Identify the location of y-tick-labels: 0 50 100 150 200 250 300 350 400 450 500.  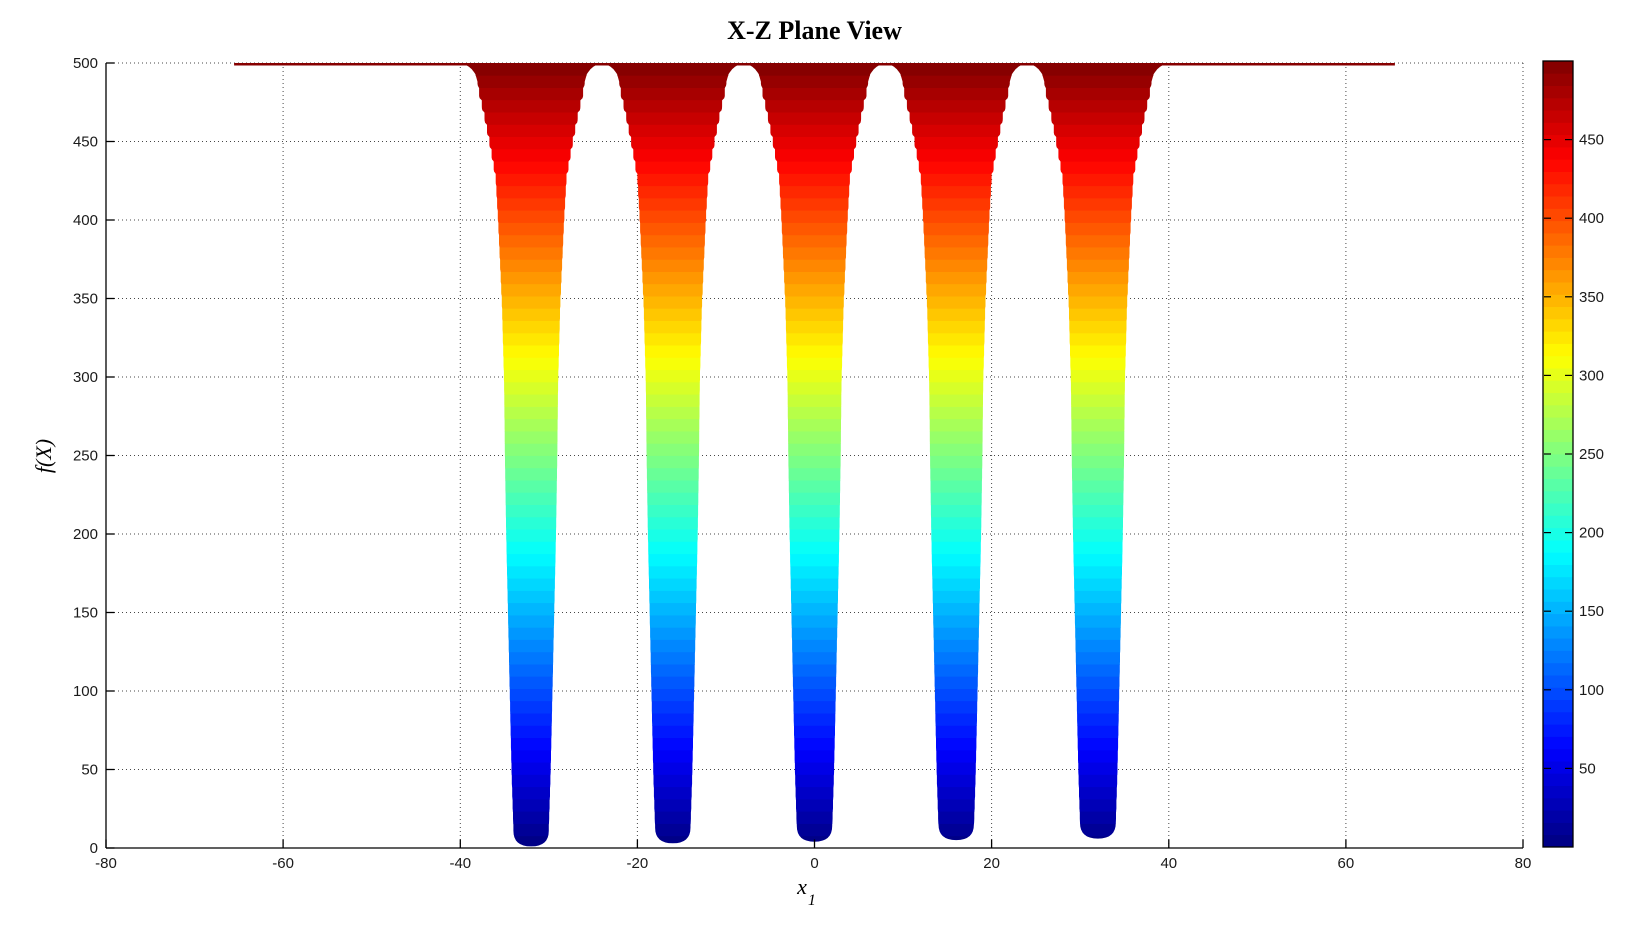
(85, 456).